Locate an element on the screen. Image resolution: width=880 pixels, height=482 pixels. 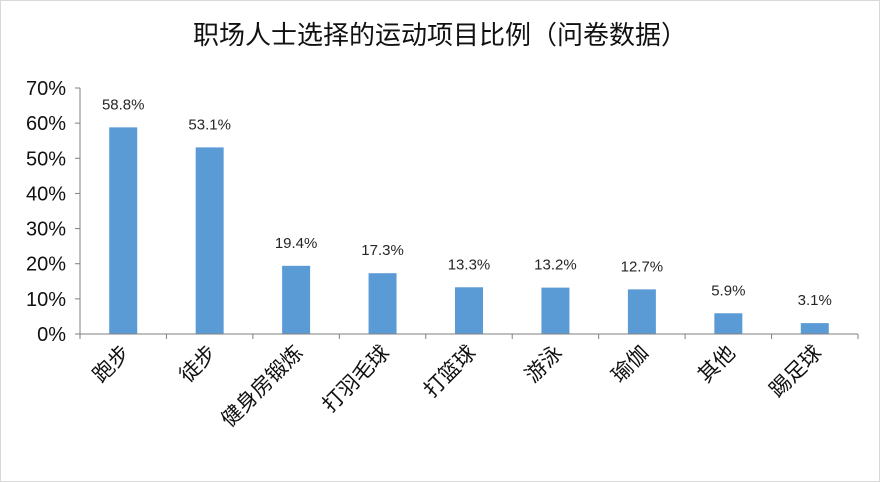
data-label: 5.9% is located at coordinates (728, 290).